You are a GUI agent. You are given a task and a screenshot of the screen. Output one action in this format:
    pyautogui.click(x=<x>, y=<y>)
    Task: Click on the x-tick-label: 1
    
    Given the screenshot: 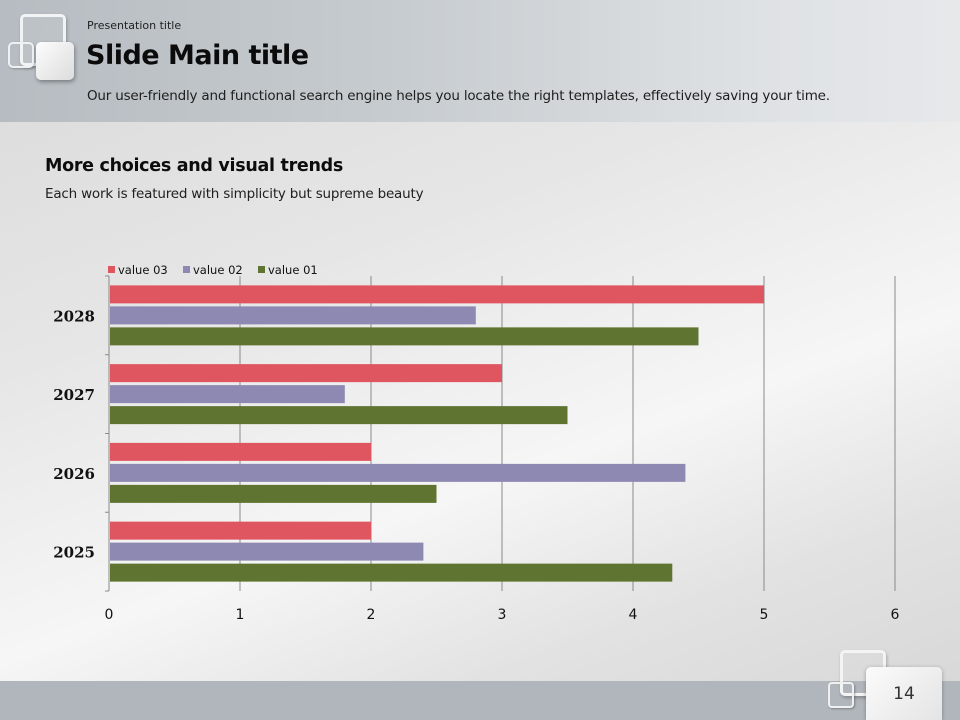 What is the action you would take?
    pyautogui.click(x=240, y=615)
    